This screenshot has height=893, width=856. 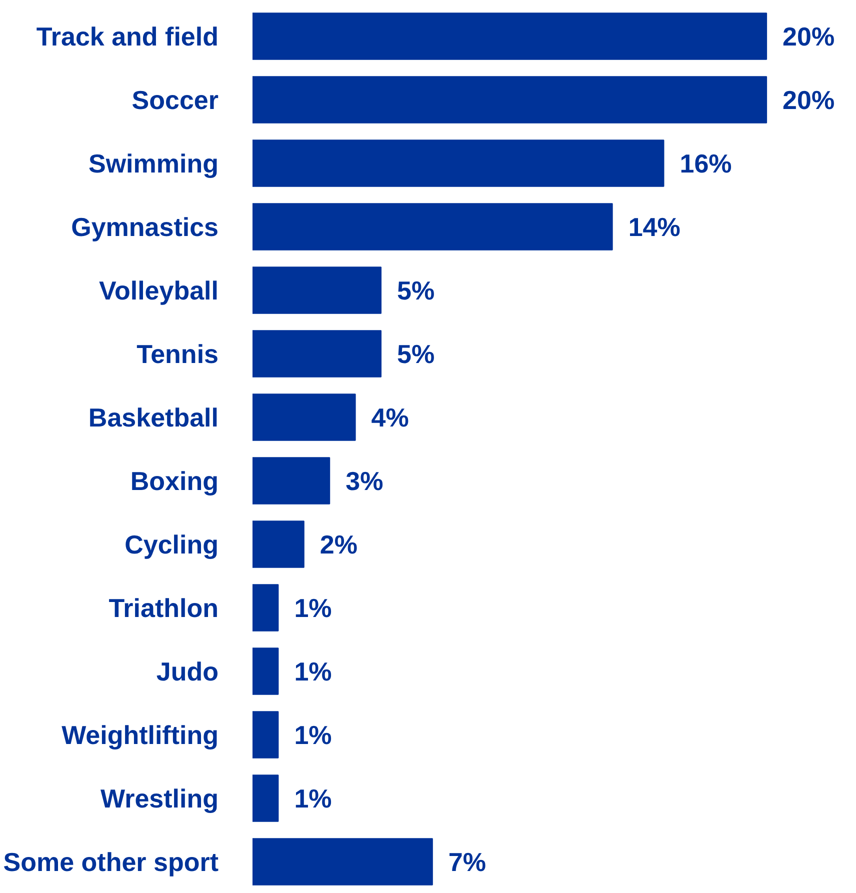 I want to click on y-tick-label: Soccer, so click(x=175, y=99).